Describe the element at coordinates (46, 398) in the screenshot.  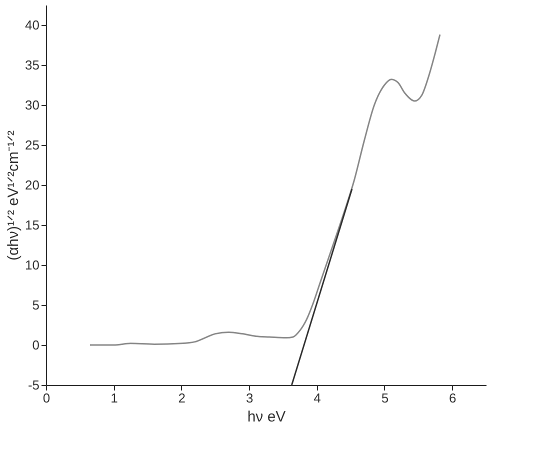
I see `x-tick-label: 0` at that location.